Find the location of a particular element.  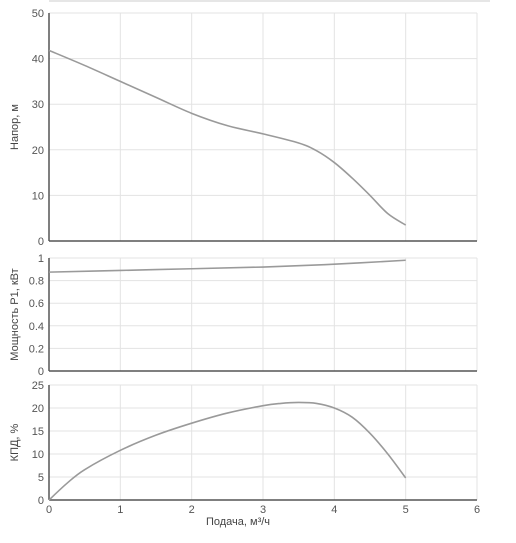

y-tick-label: 0.8 is located at coordinates (36, 282).